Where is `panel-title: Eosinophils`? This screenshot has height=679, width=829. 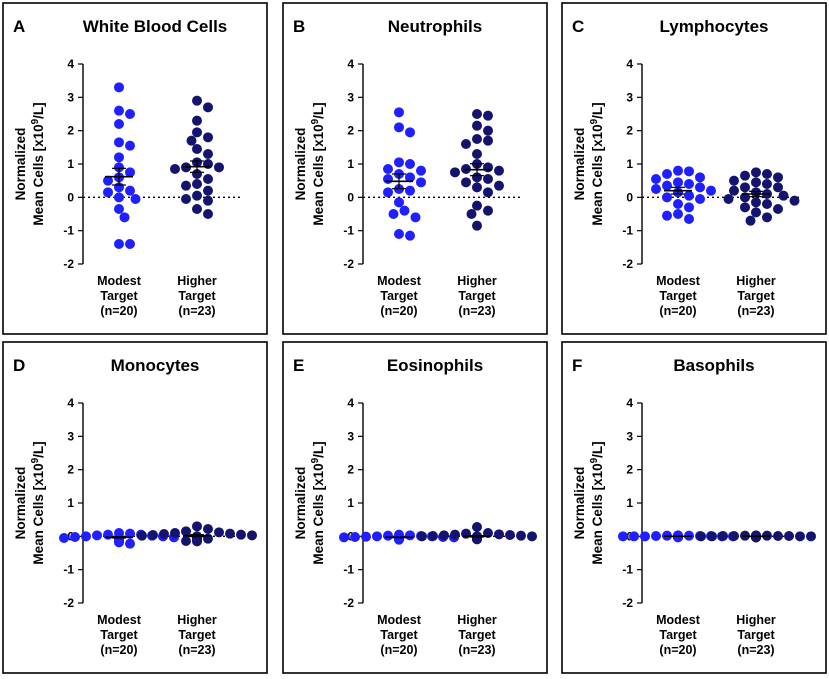 panel-title: Eosinophils is located at coordinates (435, 365).